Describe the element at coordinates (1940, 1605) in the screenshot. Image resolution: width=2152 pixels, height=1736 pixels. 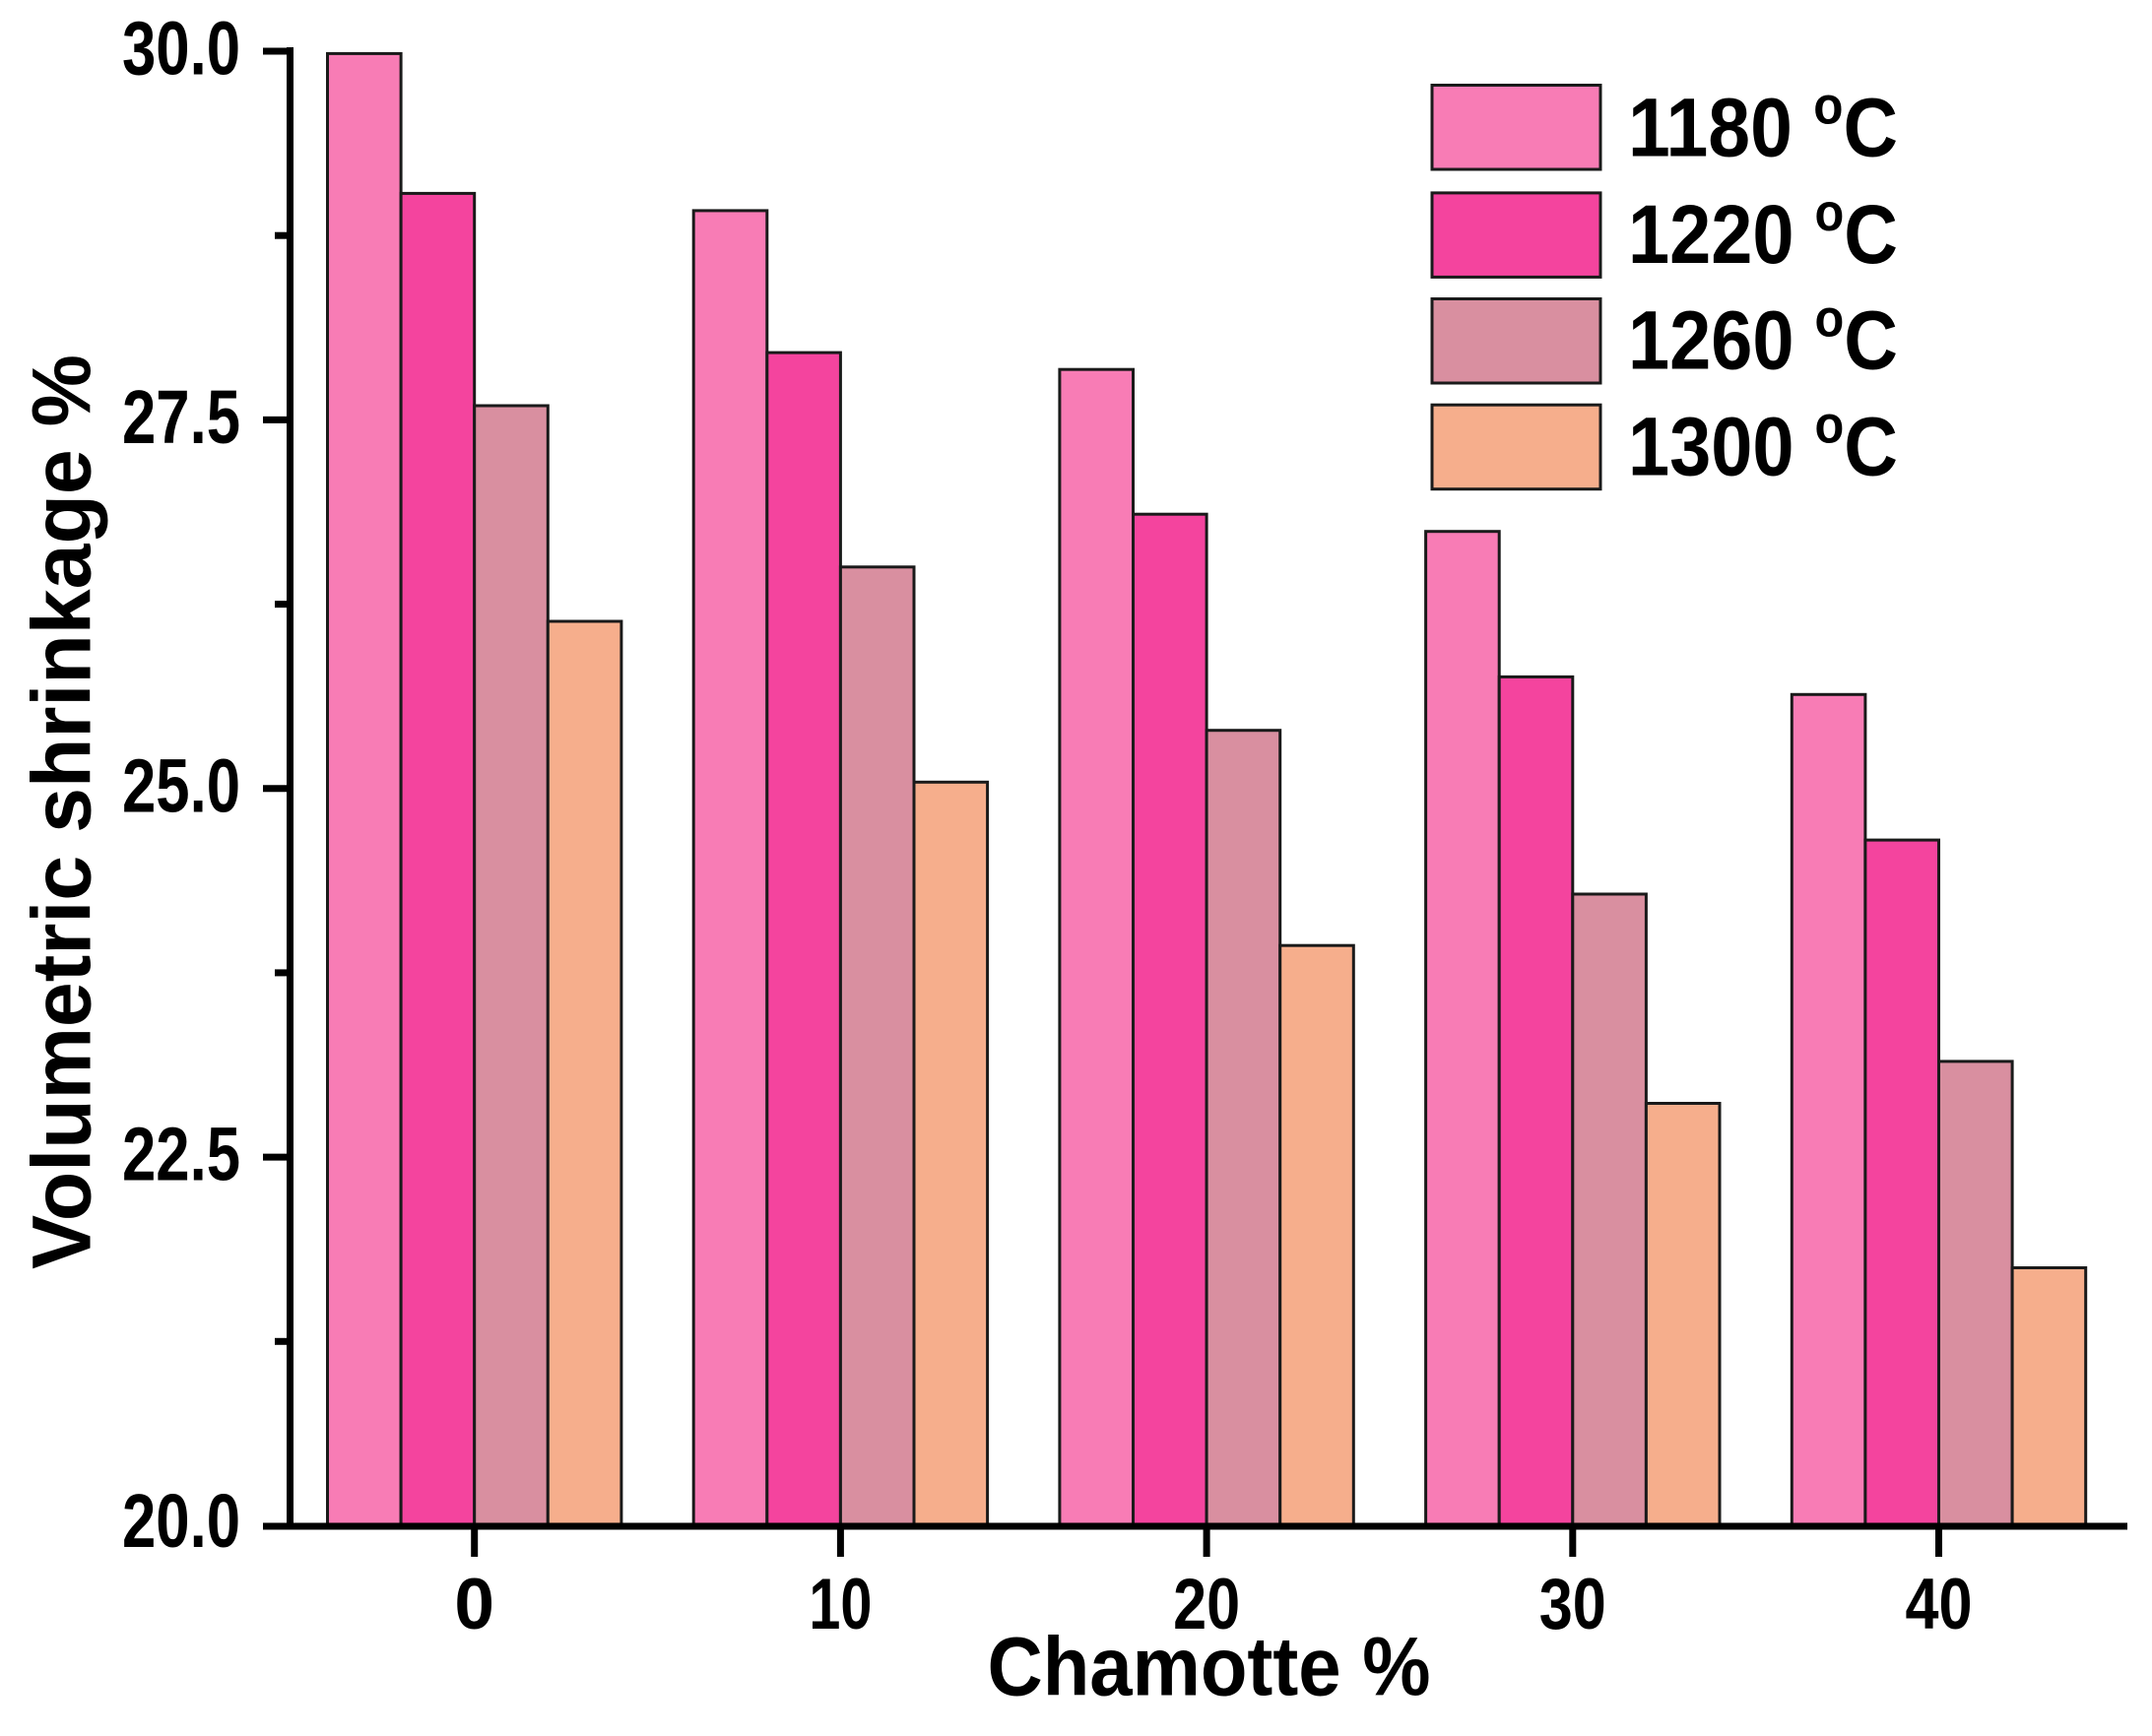
I see `svg-text: 40` at that location.